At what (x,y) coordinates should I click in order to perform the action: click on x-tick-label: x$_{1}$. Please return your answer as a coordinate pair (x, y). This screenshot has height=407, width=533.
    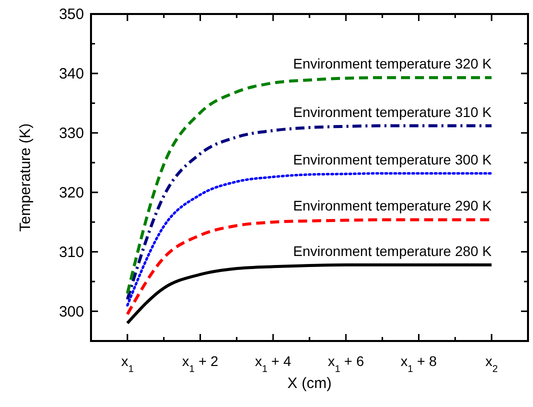
    Looking at the image, I should click on (127, 363).